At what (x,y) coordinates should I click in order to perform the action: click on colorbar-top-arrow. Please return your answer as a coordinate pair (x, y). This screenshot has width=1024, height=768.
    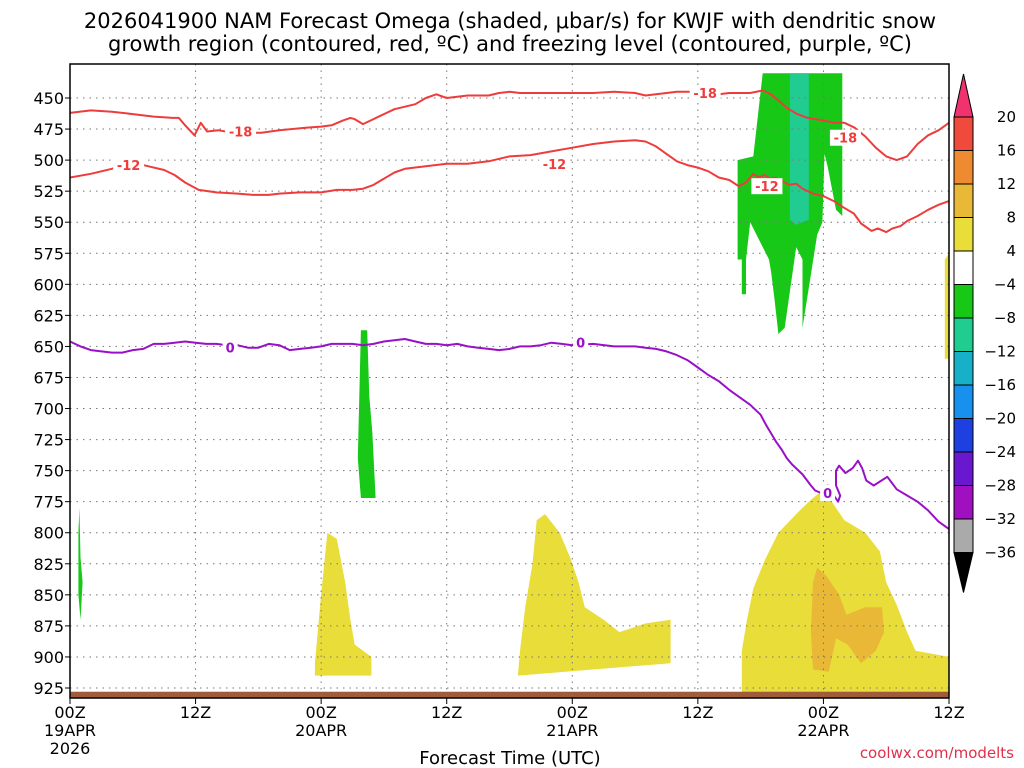
    Looking at the image, I should click on (963, 95).